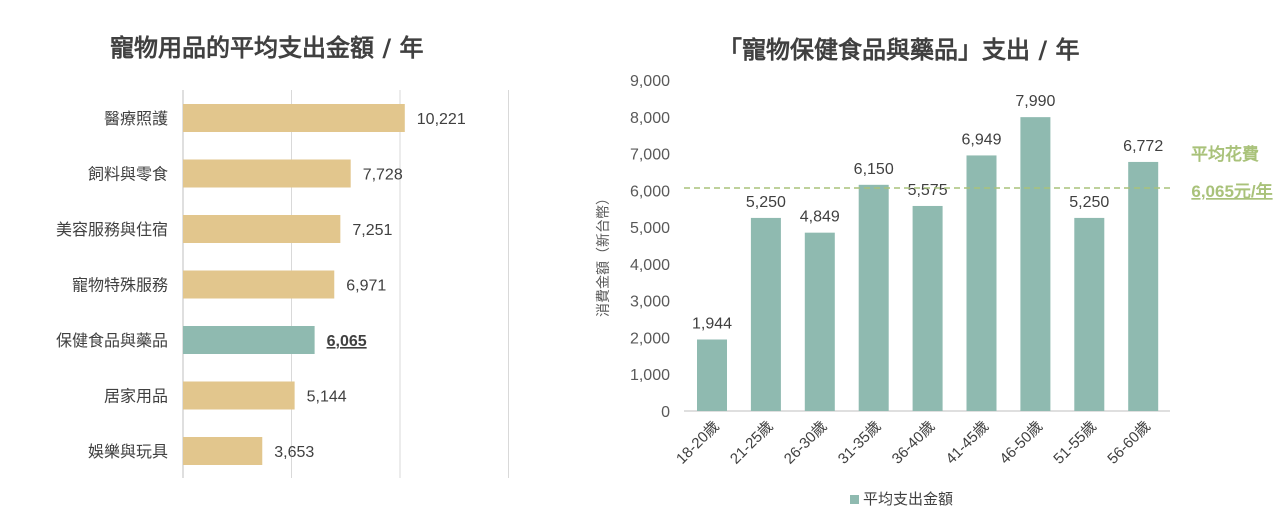  Describe the element at coordinates (650, 118) in the screenshot. I see `right-ytick-label: 8,000` at that location.